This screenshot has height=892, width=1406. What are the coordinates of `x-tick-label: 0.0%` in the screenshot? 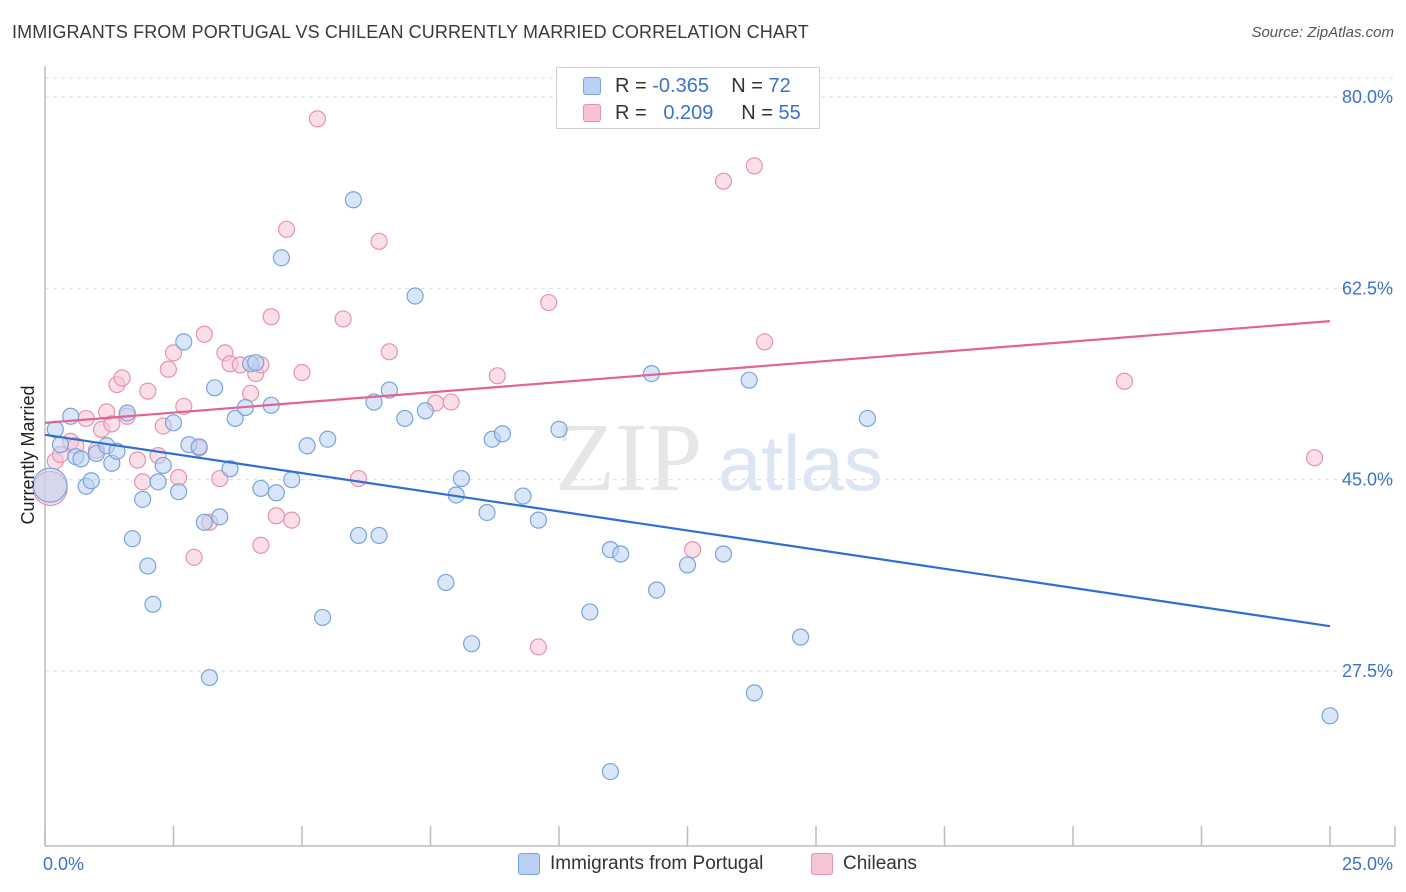 It's located at (63, 864).